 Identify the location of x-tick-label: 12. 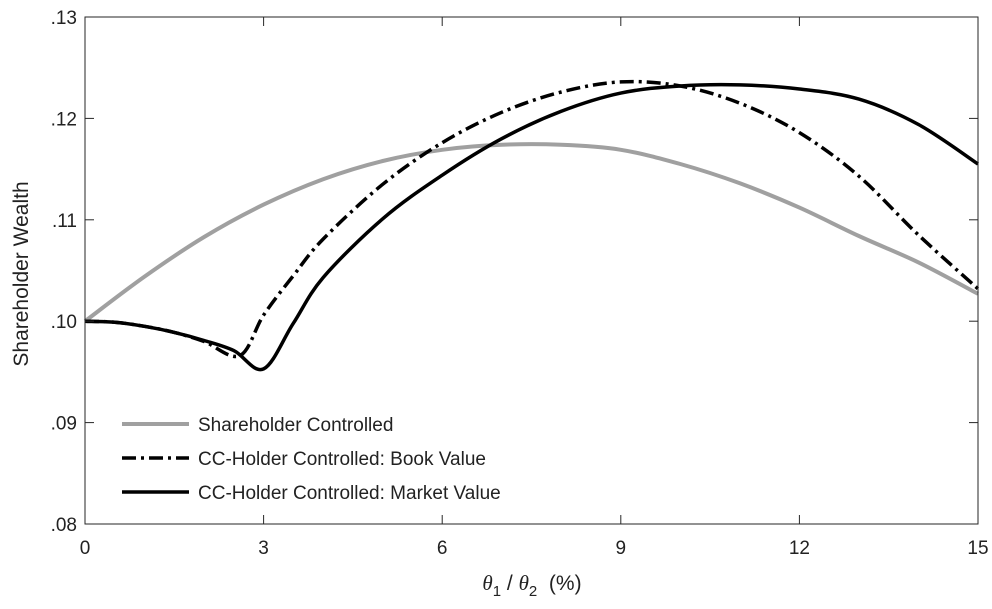
(799, 548).